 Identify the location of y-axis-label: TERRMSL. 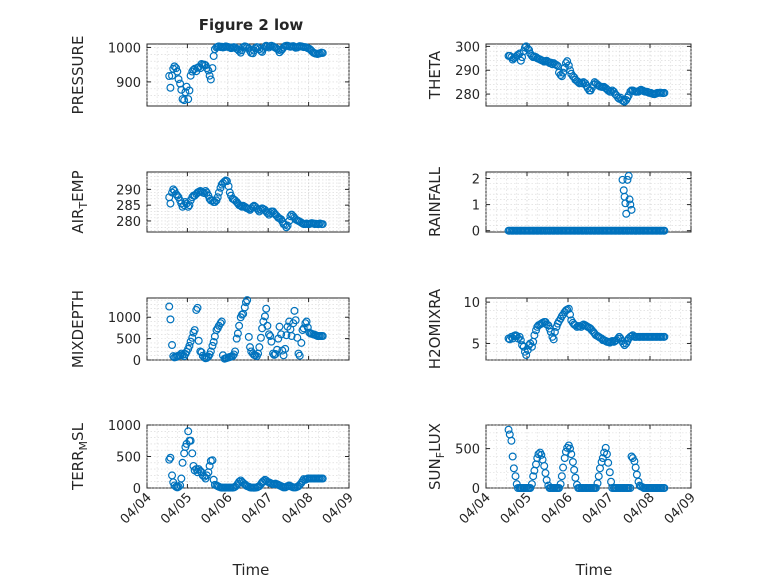
(79, 456).